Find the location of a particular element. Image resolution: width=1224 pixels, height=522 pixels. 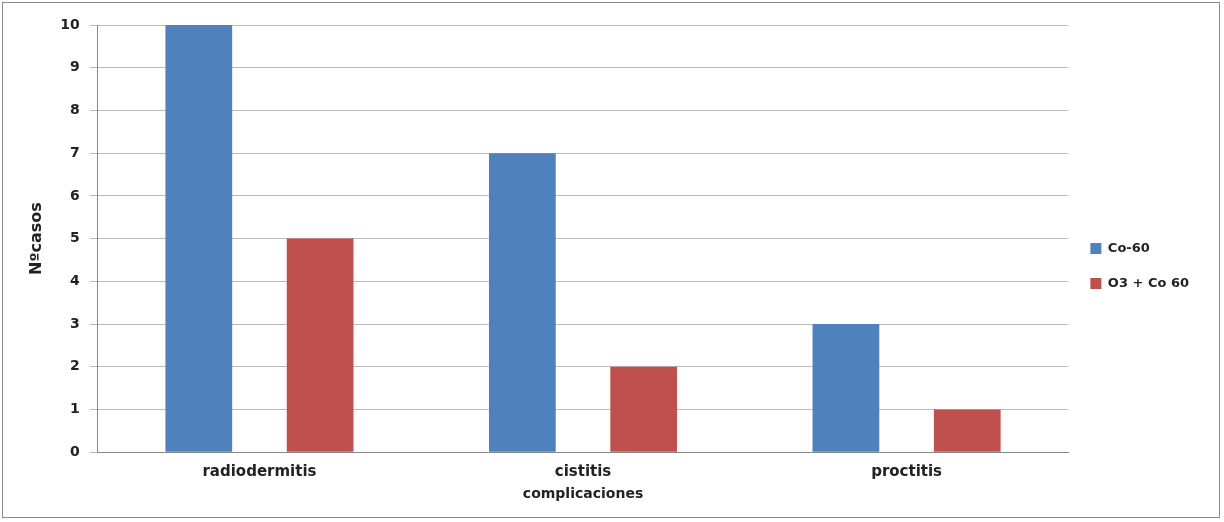

y-tick-label: 7 is located at coordinates (74, 151).